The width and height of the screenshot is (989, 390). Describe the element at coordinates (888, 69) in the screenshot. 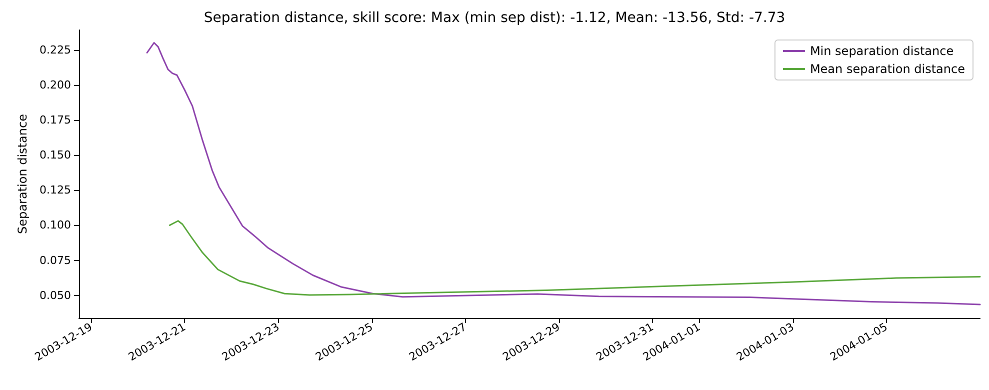

I see `legend-label: Mean separation distance` at that location.